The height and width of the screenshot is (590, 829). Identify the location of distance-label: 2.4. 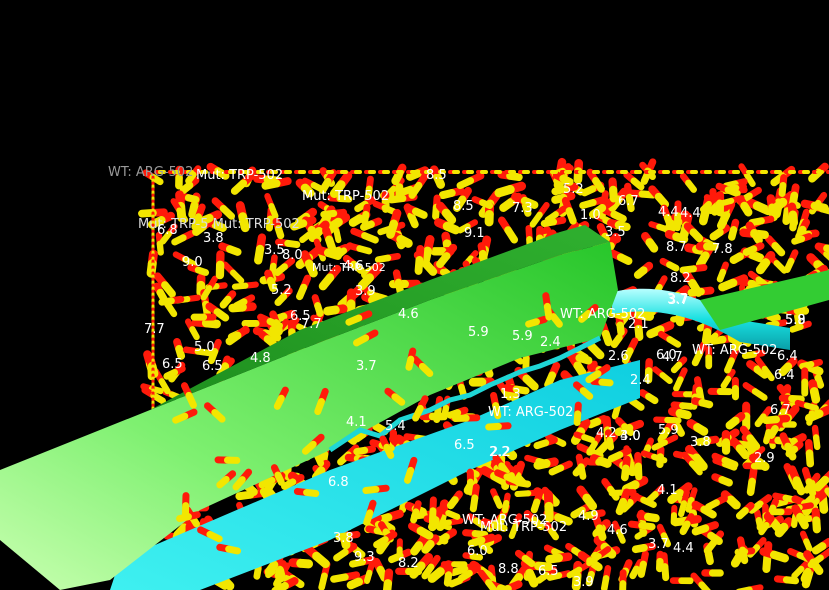
(640, 380).